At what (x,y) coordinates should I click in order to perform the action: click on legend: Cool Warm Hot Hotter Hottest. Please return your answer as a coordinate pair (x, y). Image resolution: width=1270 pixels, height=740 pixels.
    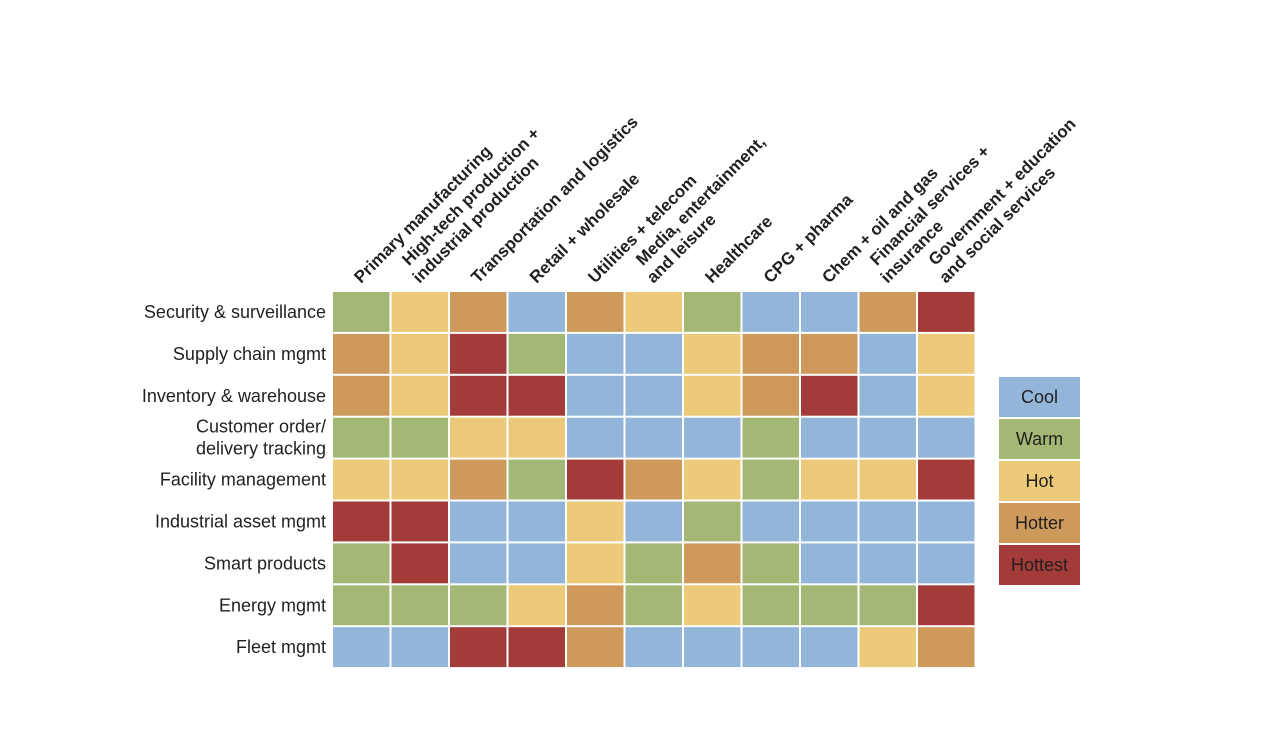
    Looking at the image, I should click on (1039, 481).